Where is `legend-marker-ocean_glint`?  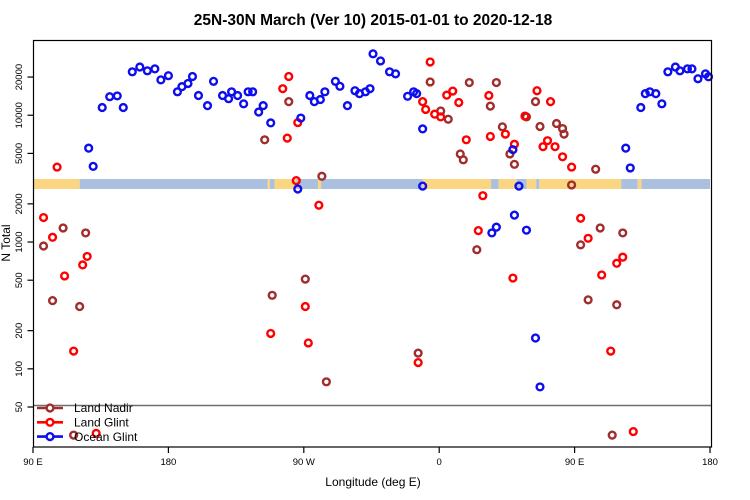
legend-marker-ocean_glint is located at coordinates (50, 437).